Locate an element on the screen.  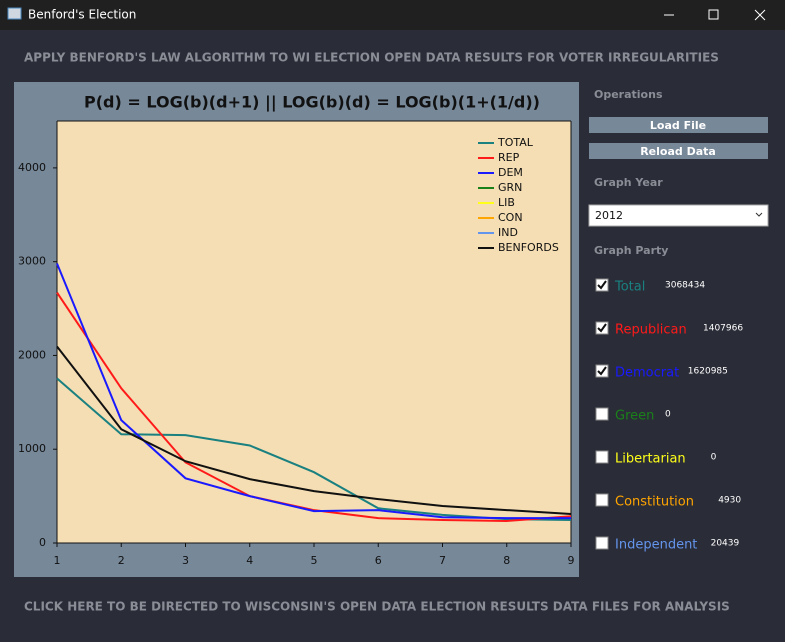
party-count: 3068434 is located at coordinates (685, 286).